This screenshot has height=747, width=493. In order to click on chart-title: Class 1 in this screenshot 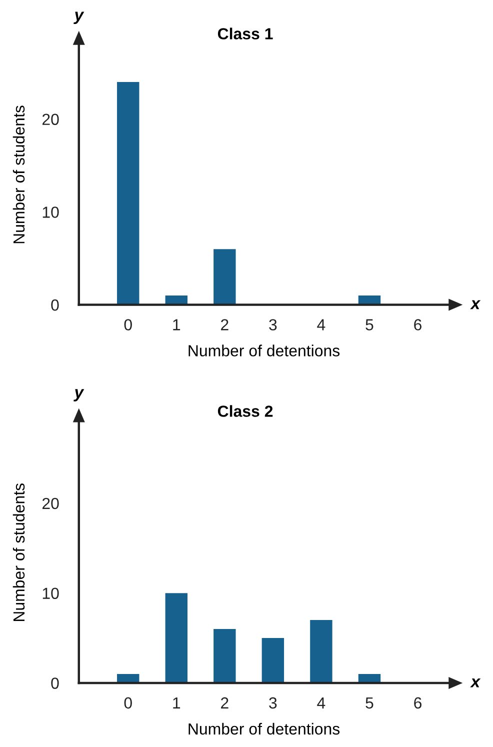, I will do `click(245, 34)`.